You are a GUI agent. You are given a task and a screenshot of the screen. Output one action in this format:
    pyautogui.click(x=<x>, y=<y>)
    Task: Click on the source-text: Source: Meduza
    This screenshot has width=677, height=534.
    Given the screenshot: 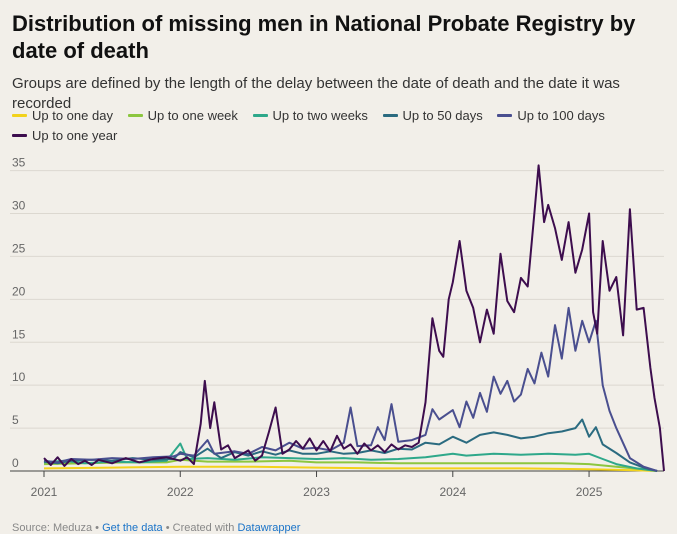 What is the action you would take?
    pyautogui.click(x=52, y=528)
    